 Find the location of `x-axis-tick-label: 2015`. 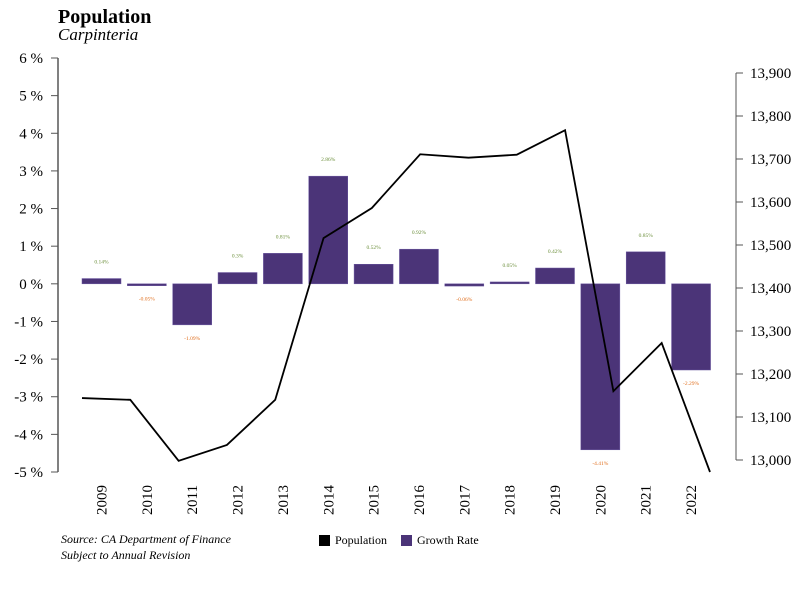

x-axis-tick-label: 2015 is located at coordinates (375, 500).